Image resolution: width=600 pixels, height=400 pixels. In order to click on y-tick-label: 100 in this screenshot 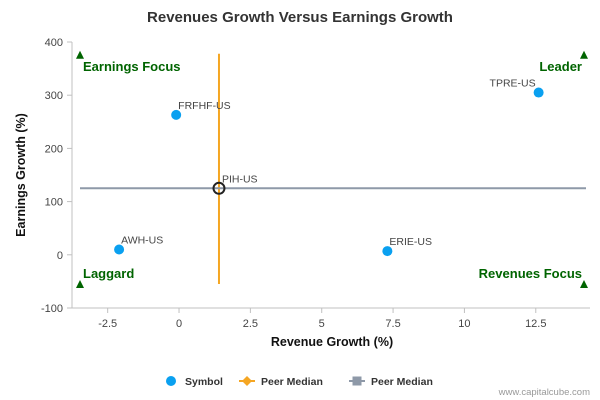, I will do `click(54, 203)`.